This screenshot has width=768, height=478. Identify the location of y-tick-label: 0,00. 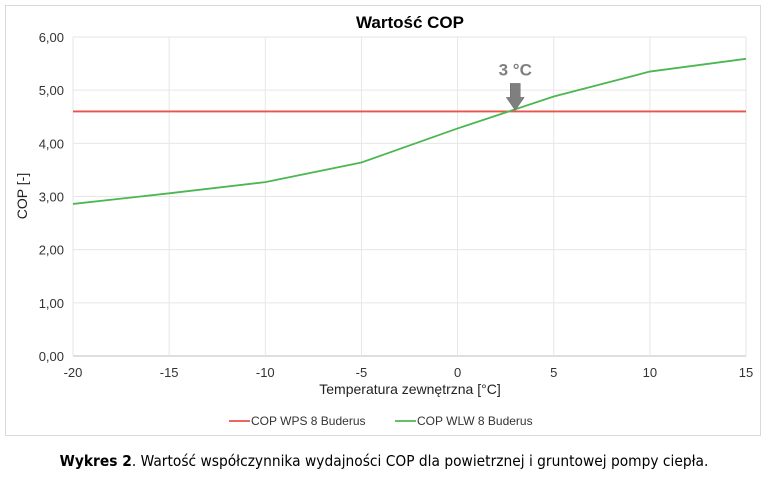
(51, 356).